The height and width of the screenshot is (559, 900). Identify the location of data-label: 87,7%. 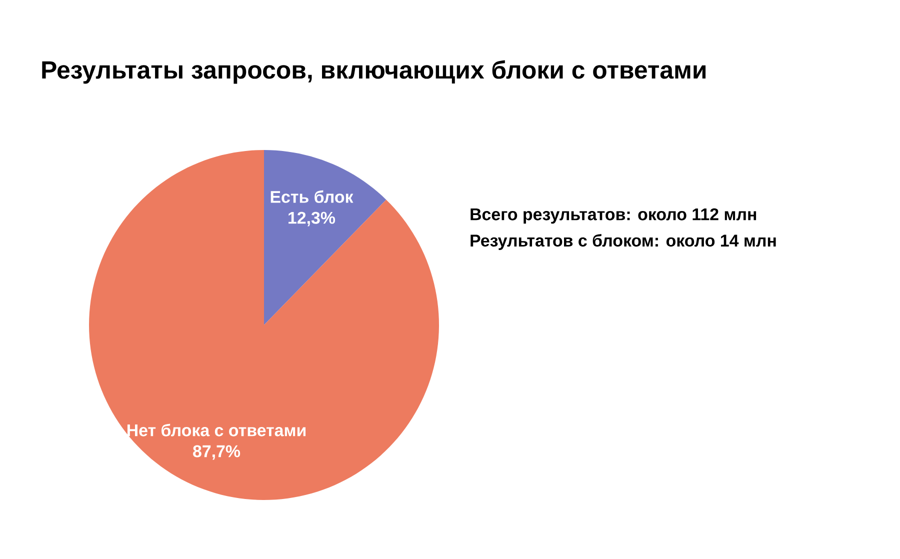
(216, 452).